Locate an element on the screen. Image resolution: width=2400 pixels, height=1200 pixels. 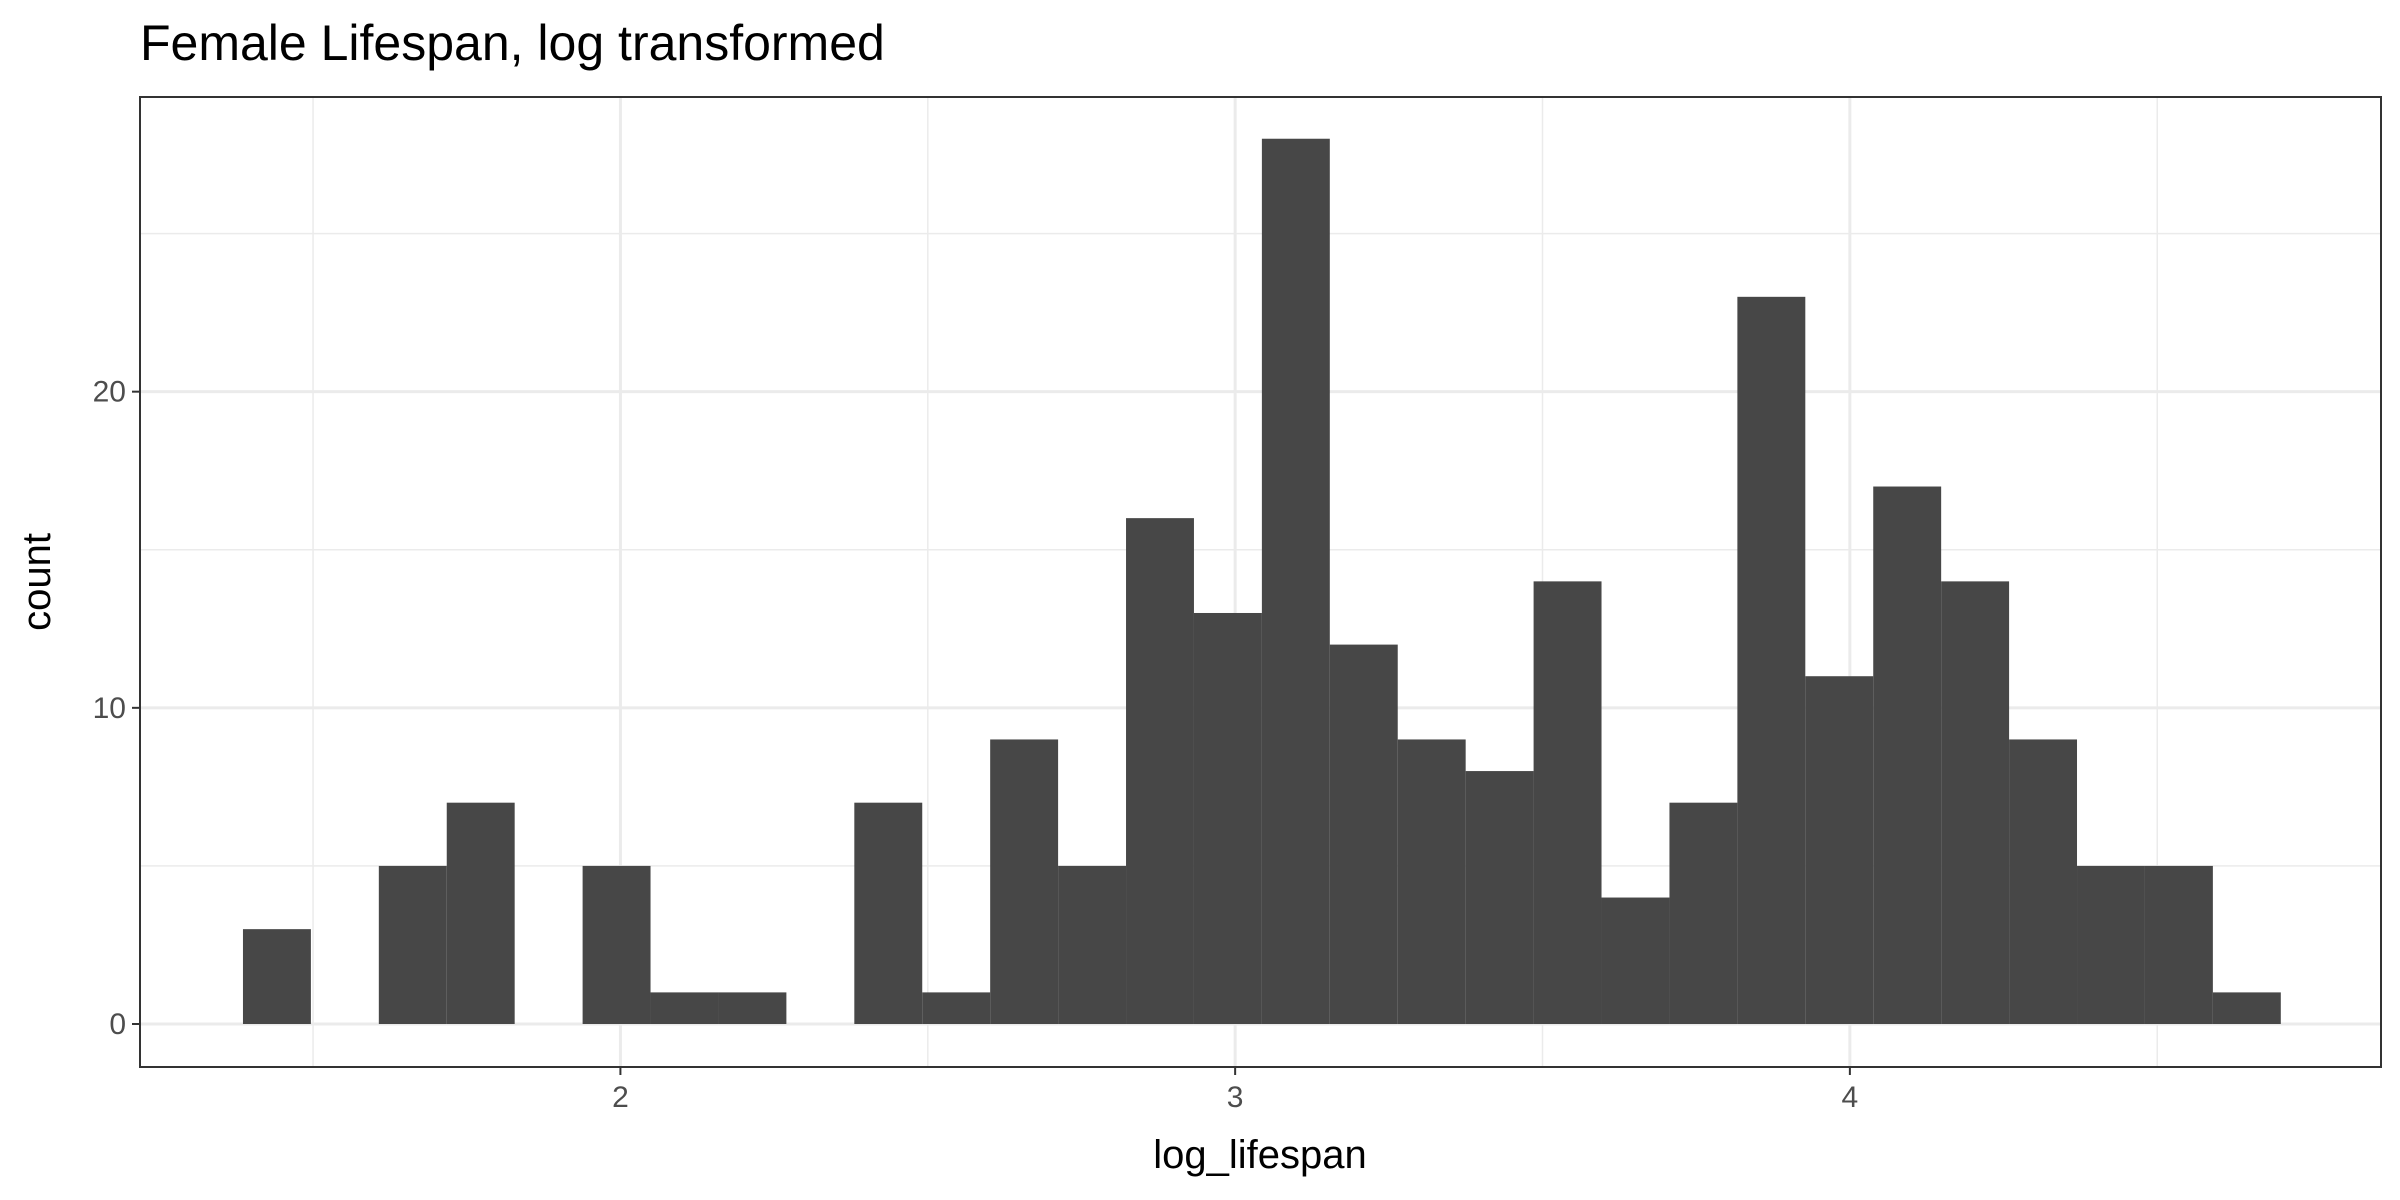
y-tick-label: 0 is located at coordinates (117, 1024).